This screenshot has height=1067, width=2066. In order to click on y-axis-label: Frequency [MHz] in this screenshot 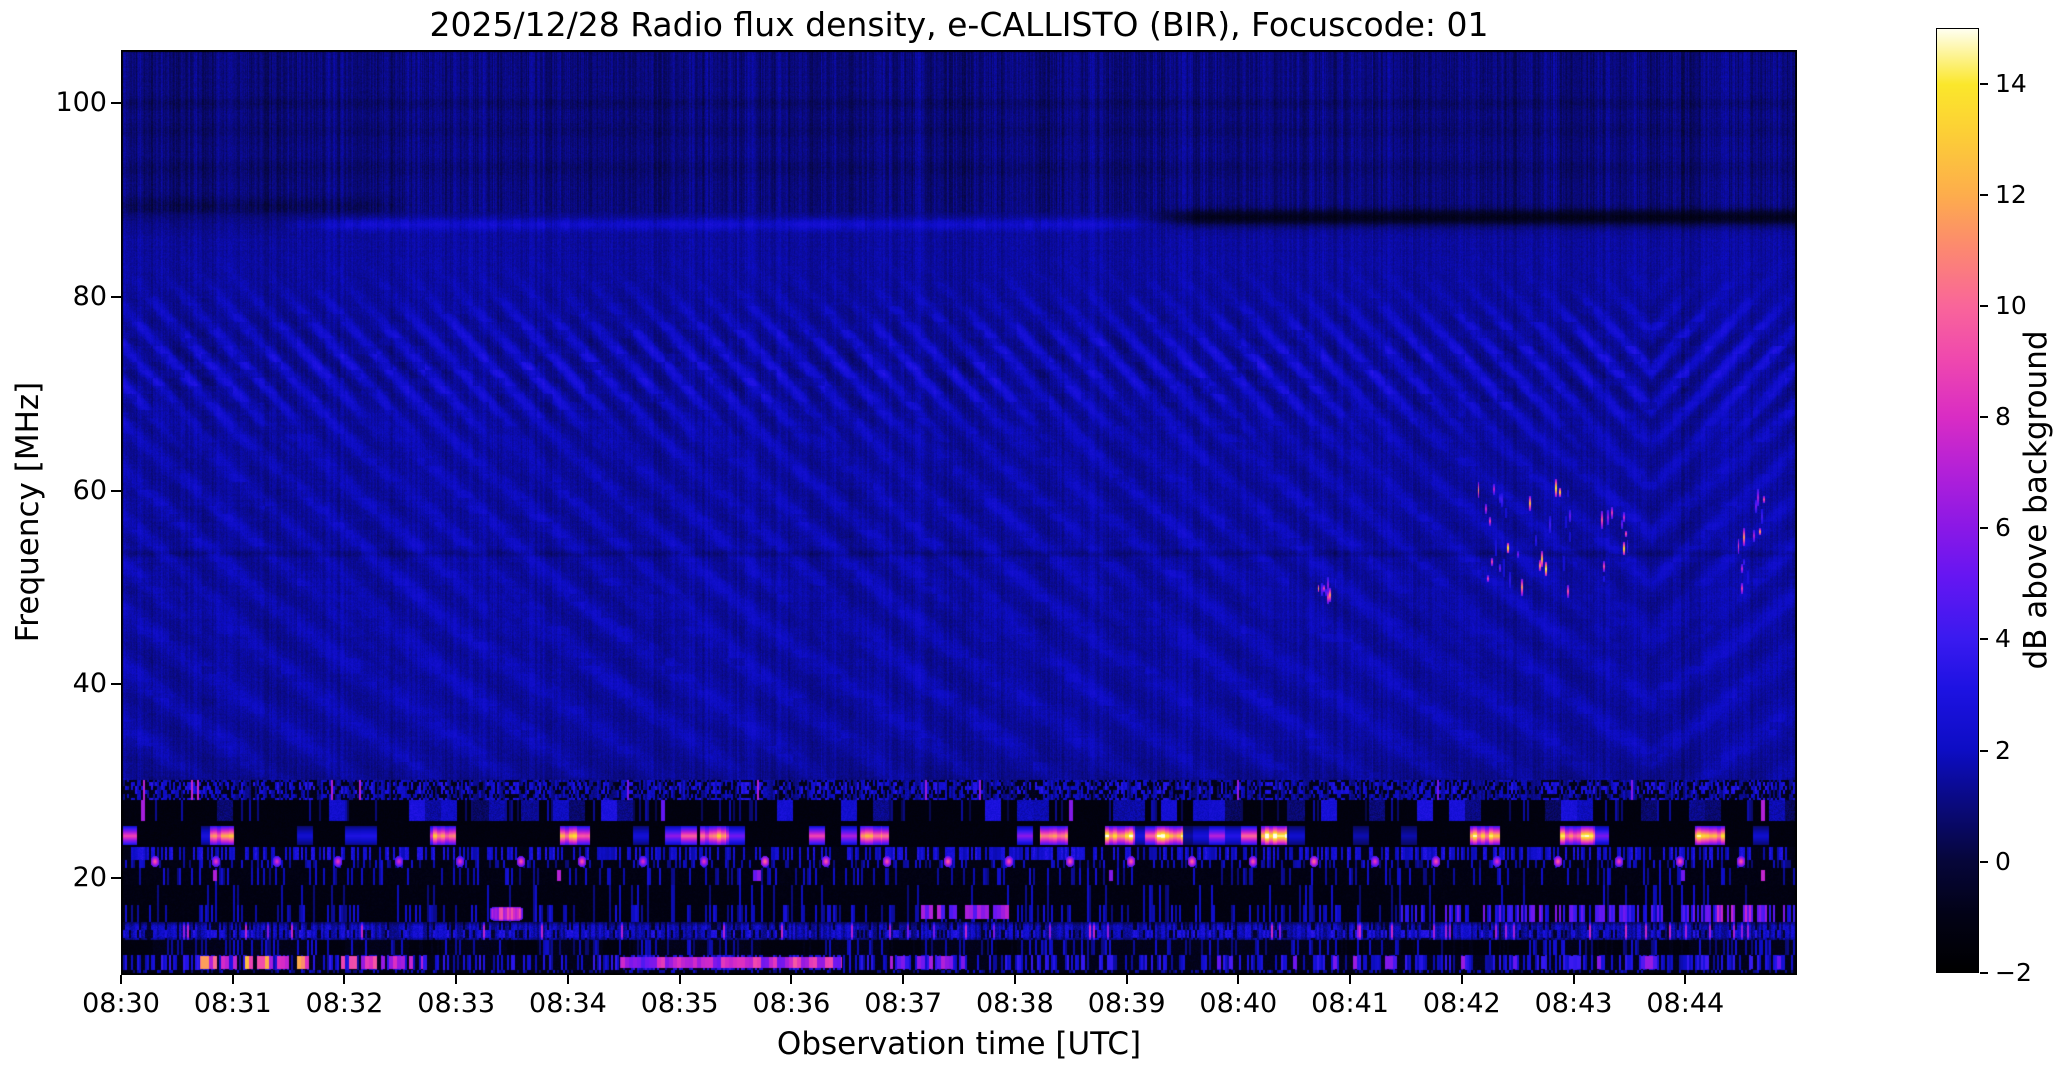, I will do `click(28, 512)`.